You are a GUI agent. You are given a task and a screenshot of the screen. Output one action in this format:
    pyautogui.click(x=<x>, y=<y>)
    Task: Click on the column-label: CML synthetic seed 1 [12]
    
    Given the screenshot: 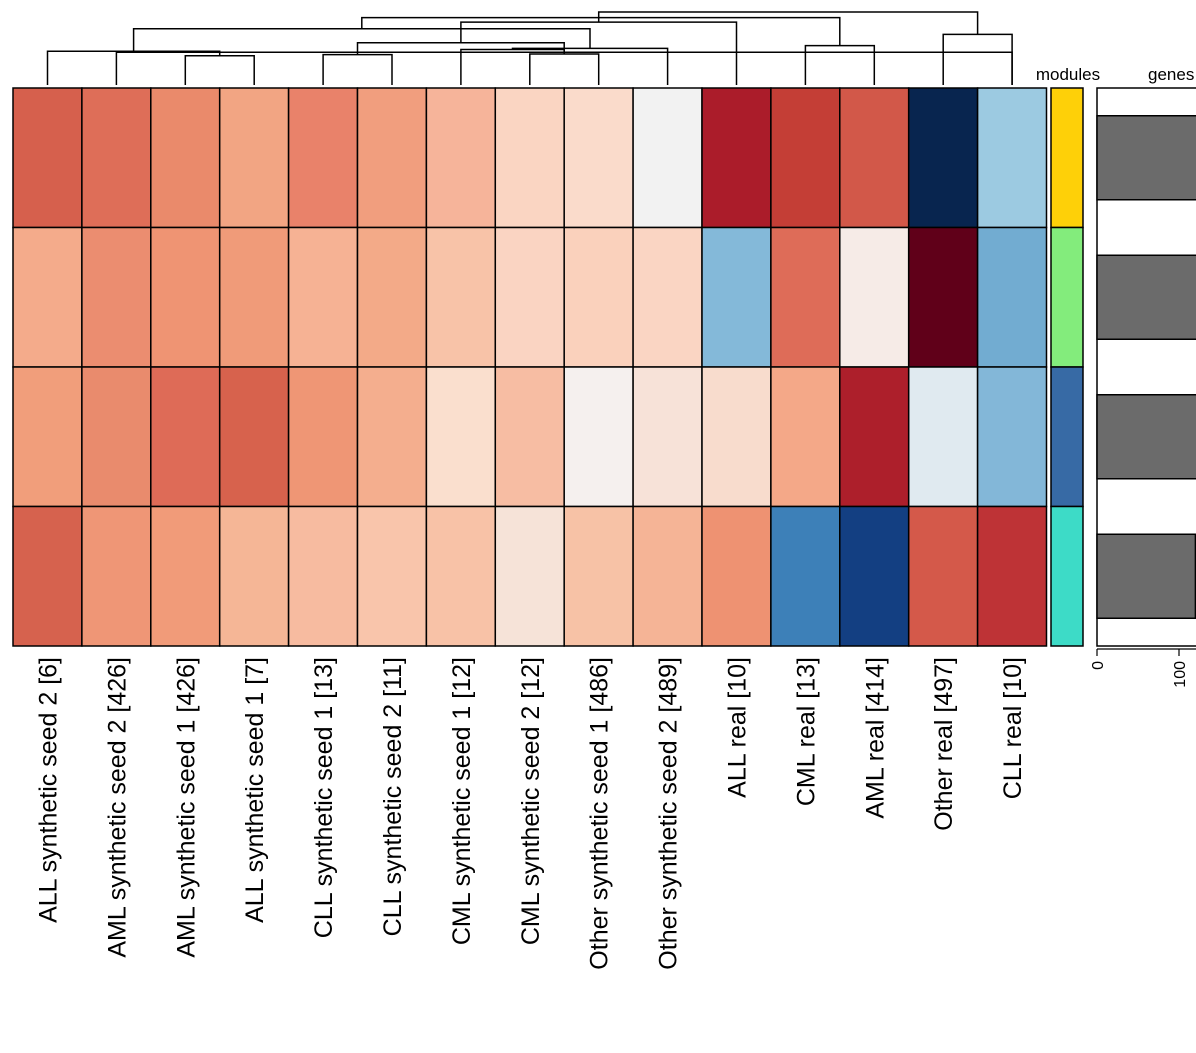 What is the action you would take?
    pyautogui.click(x=462, y=801)
    